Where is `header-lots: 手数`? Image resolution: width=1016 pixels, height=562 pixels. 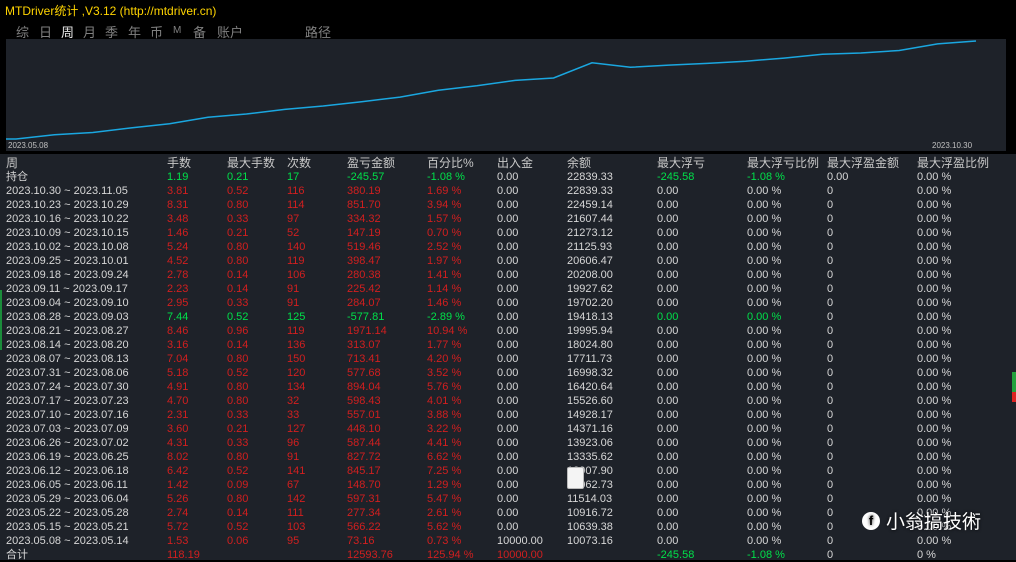 header-lots: 手数 is located at coordinates (179, 163).